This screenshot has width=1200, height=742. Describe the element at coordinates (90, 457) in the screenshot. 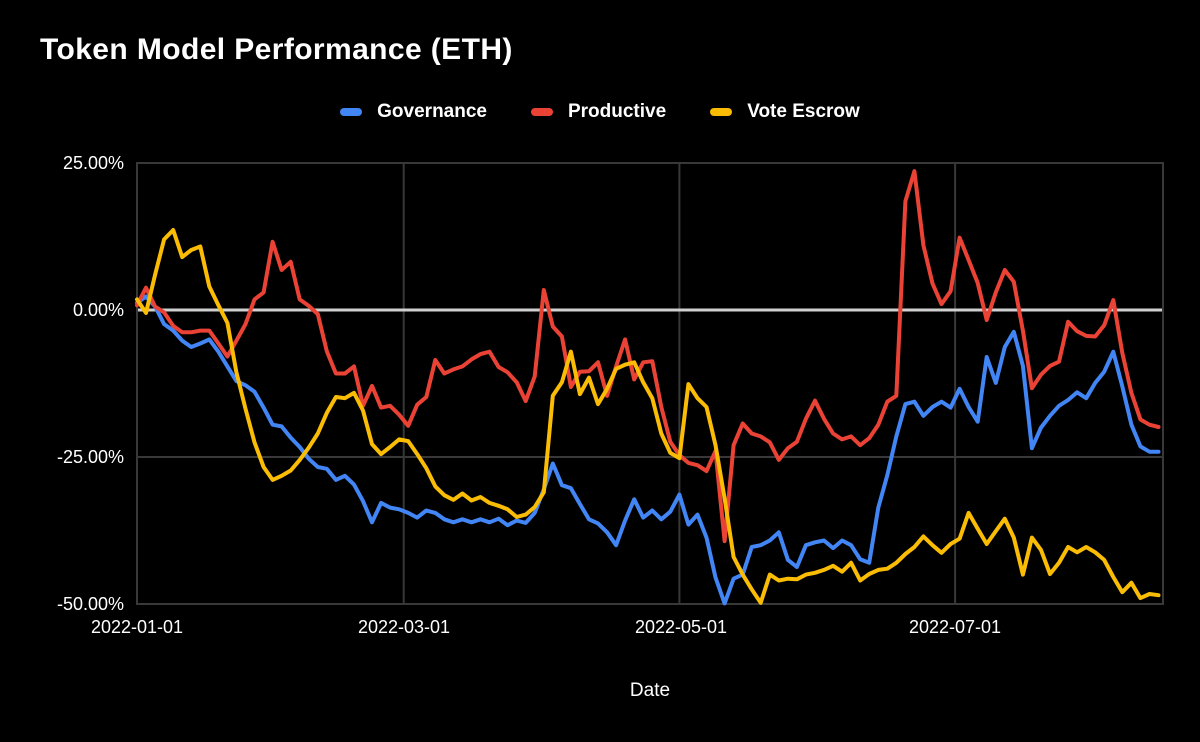

I see `y-tick-label-neg25: -25.00%` at that location.